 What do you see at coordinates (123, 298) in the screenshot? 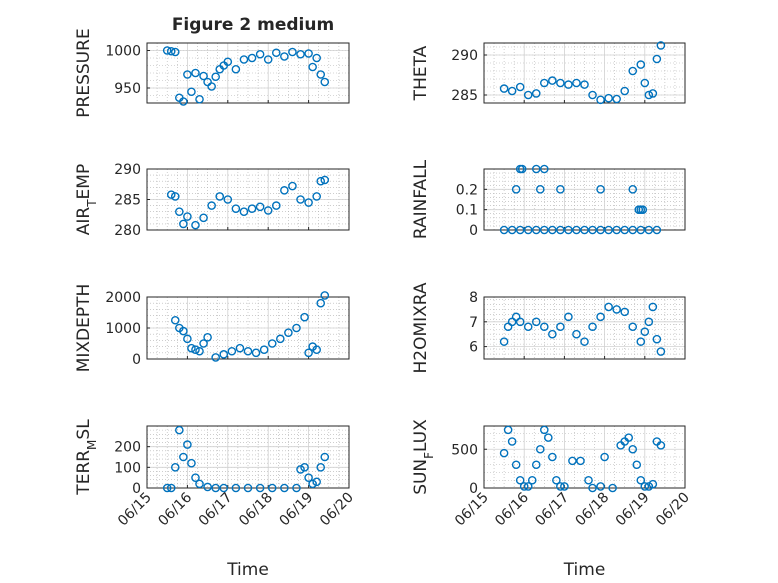
I see `y-tick-label: 2000` at bounding box center [123, 298].